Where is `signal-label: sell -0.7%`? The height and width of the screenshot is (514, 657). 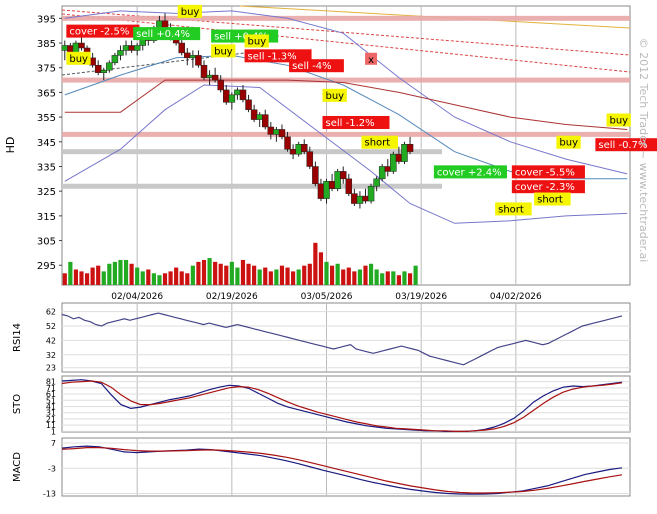 signal-label: sell -0.7% is located at coordinates (622, 145).